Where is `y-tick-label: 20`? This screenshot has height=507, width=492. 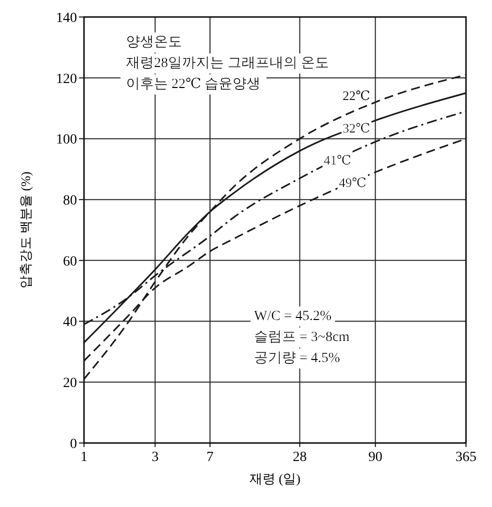
y-tick-label: 20 is located at coordinates (70, 384).